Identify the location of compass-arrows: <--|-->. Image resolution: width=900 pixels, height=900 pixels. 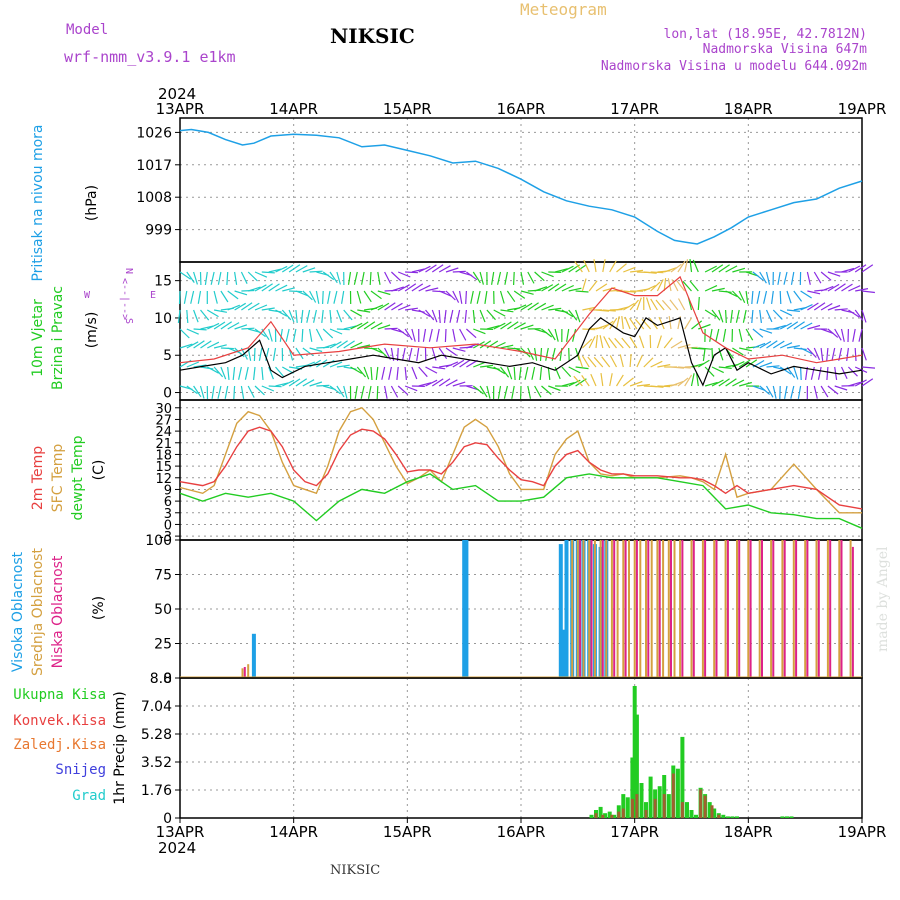
(124, 299).